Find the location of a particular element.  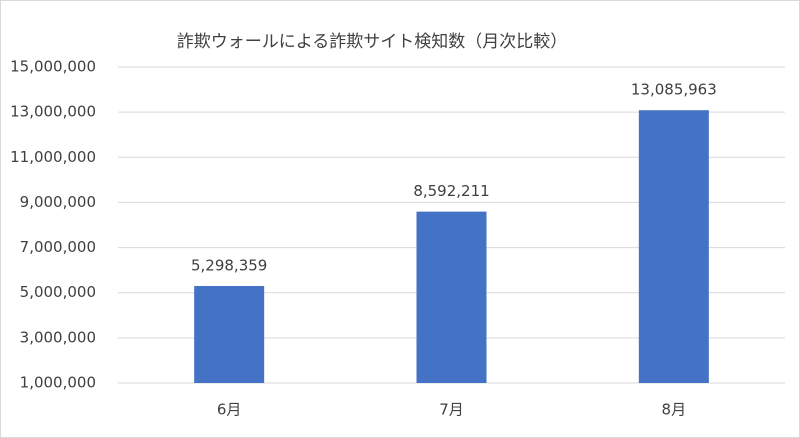

y-tick-label: 13,000,000 is located at coordinates (53, 112).